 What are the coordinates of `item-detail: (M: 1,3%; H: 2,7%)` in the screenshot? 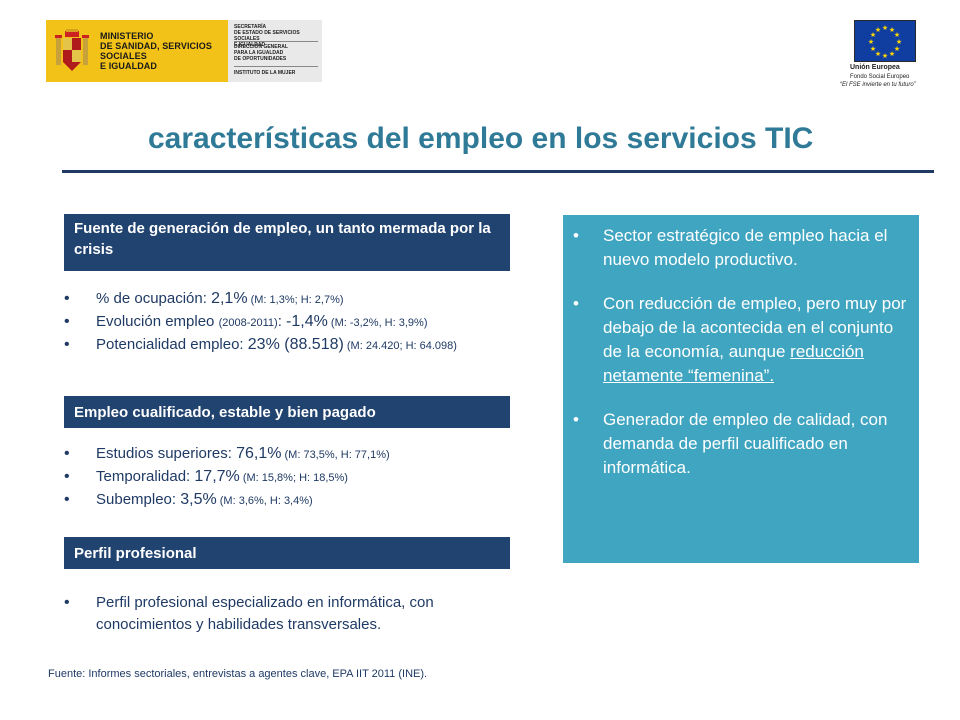 It's located at (295, 300).